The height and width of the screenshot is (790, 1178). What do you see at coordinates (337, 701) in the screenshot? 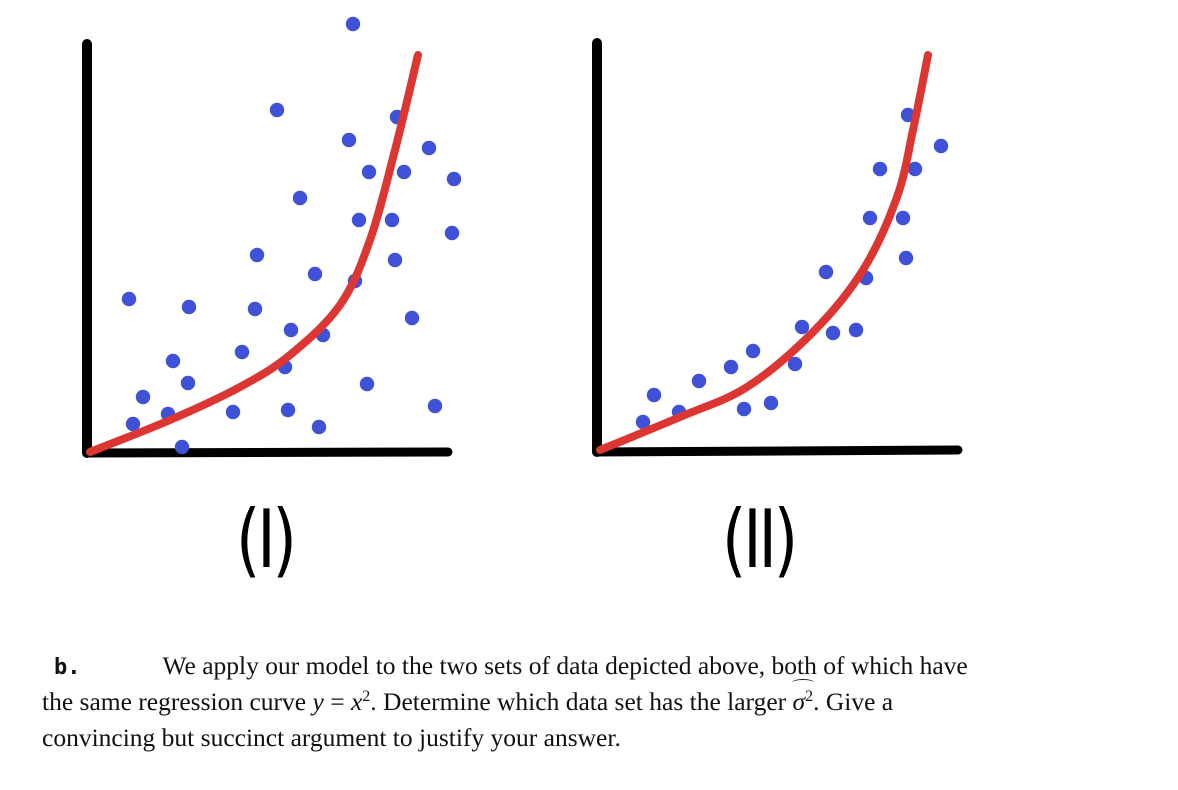
I see `math-equals: =` at bounding box center [337, 701].